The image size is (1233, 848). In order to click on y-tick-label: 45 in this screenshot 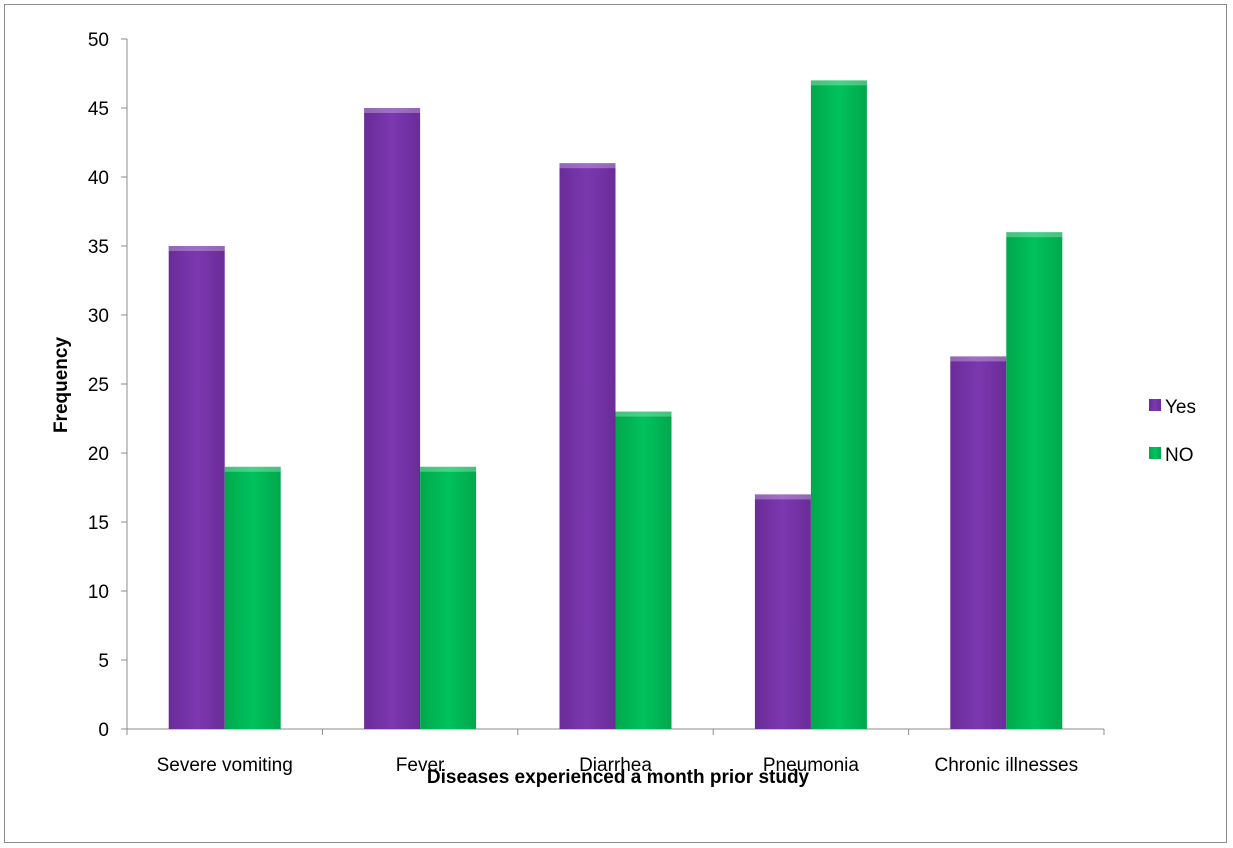, I will do `click(98, 109)`.